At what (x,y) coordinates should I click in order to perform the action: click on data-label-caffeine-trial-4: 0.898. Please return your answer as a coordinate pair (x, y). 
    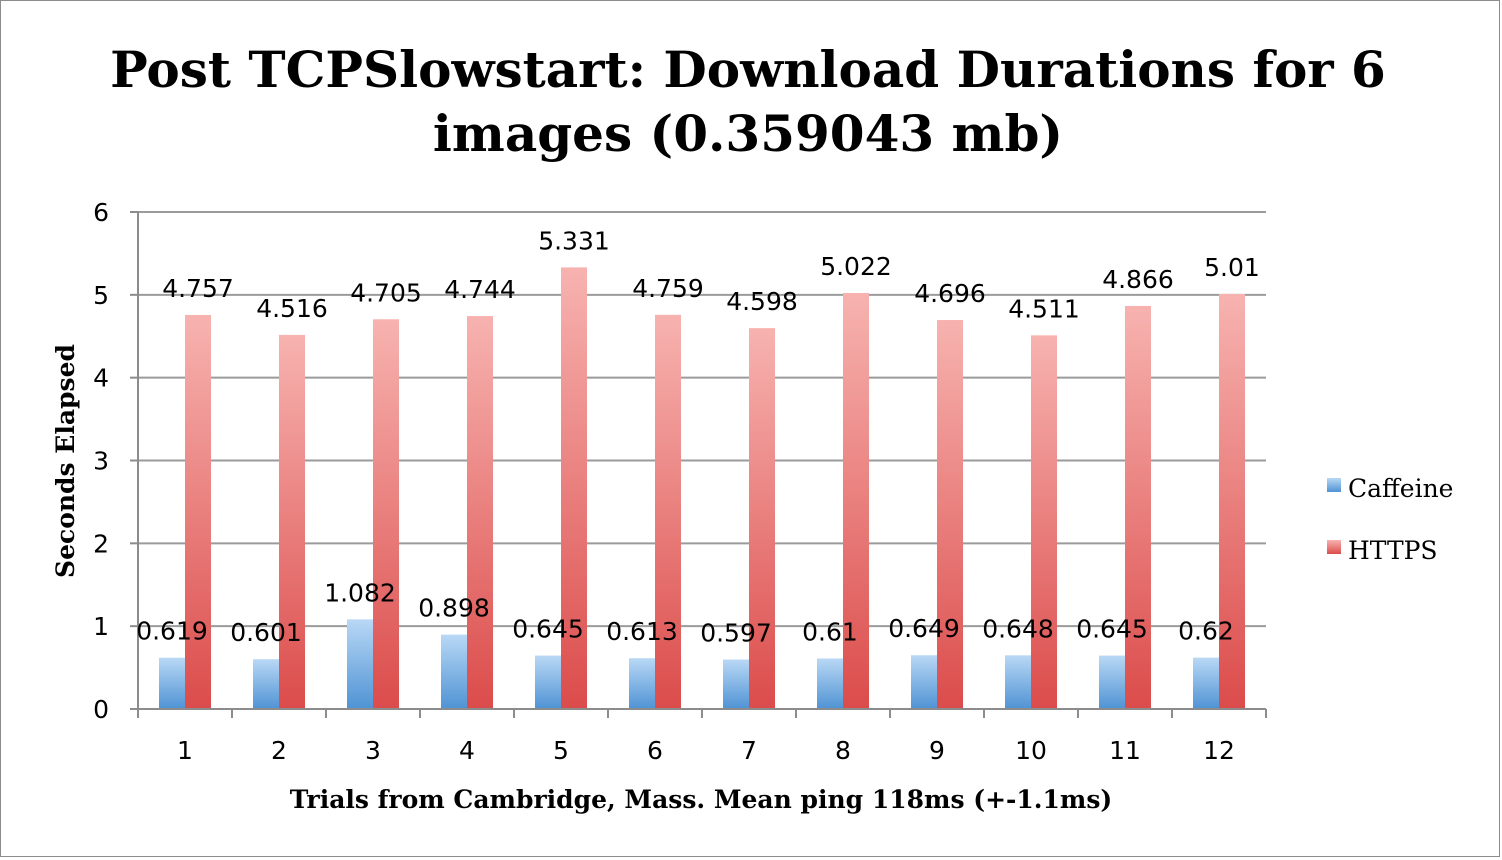
    Looking at the image, I should click on (454, 608).